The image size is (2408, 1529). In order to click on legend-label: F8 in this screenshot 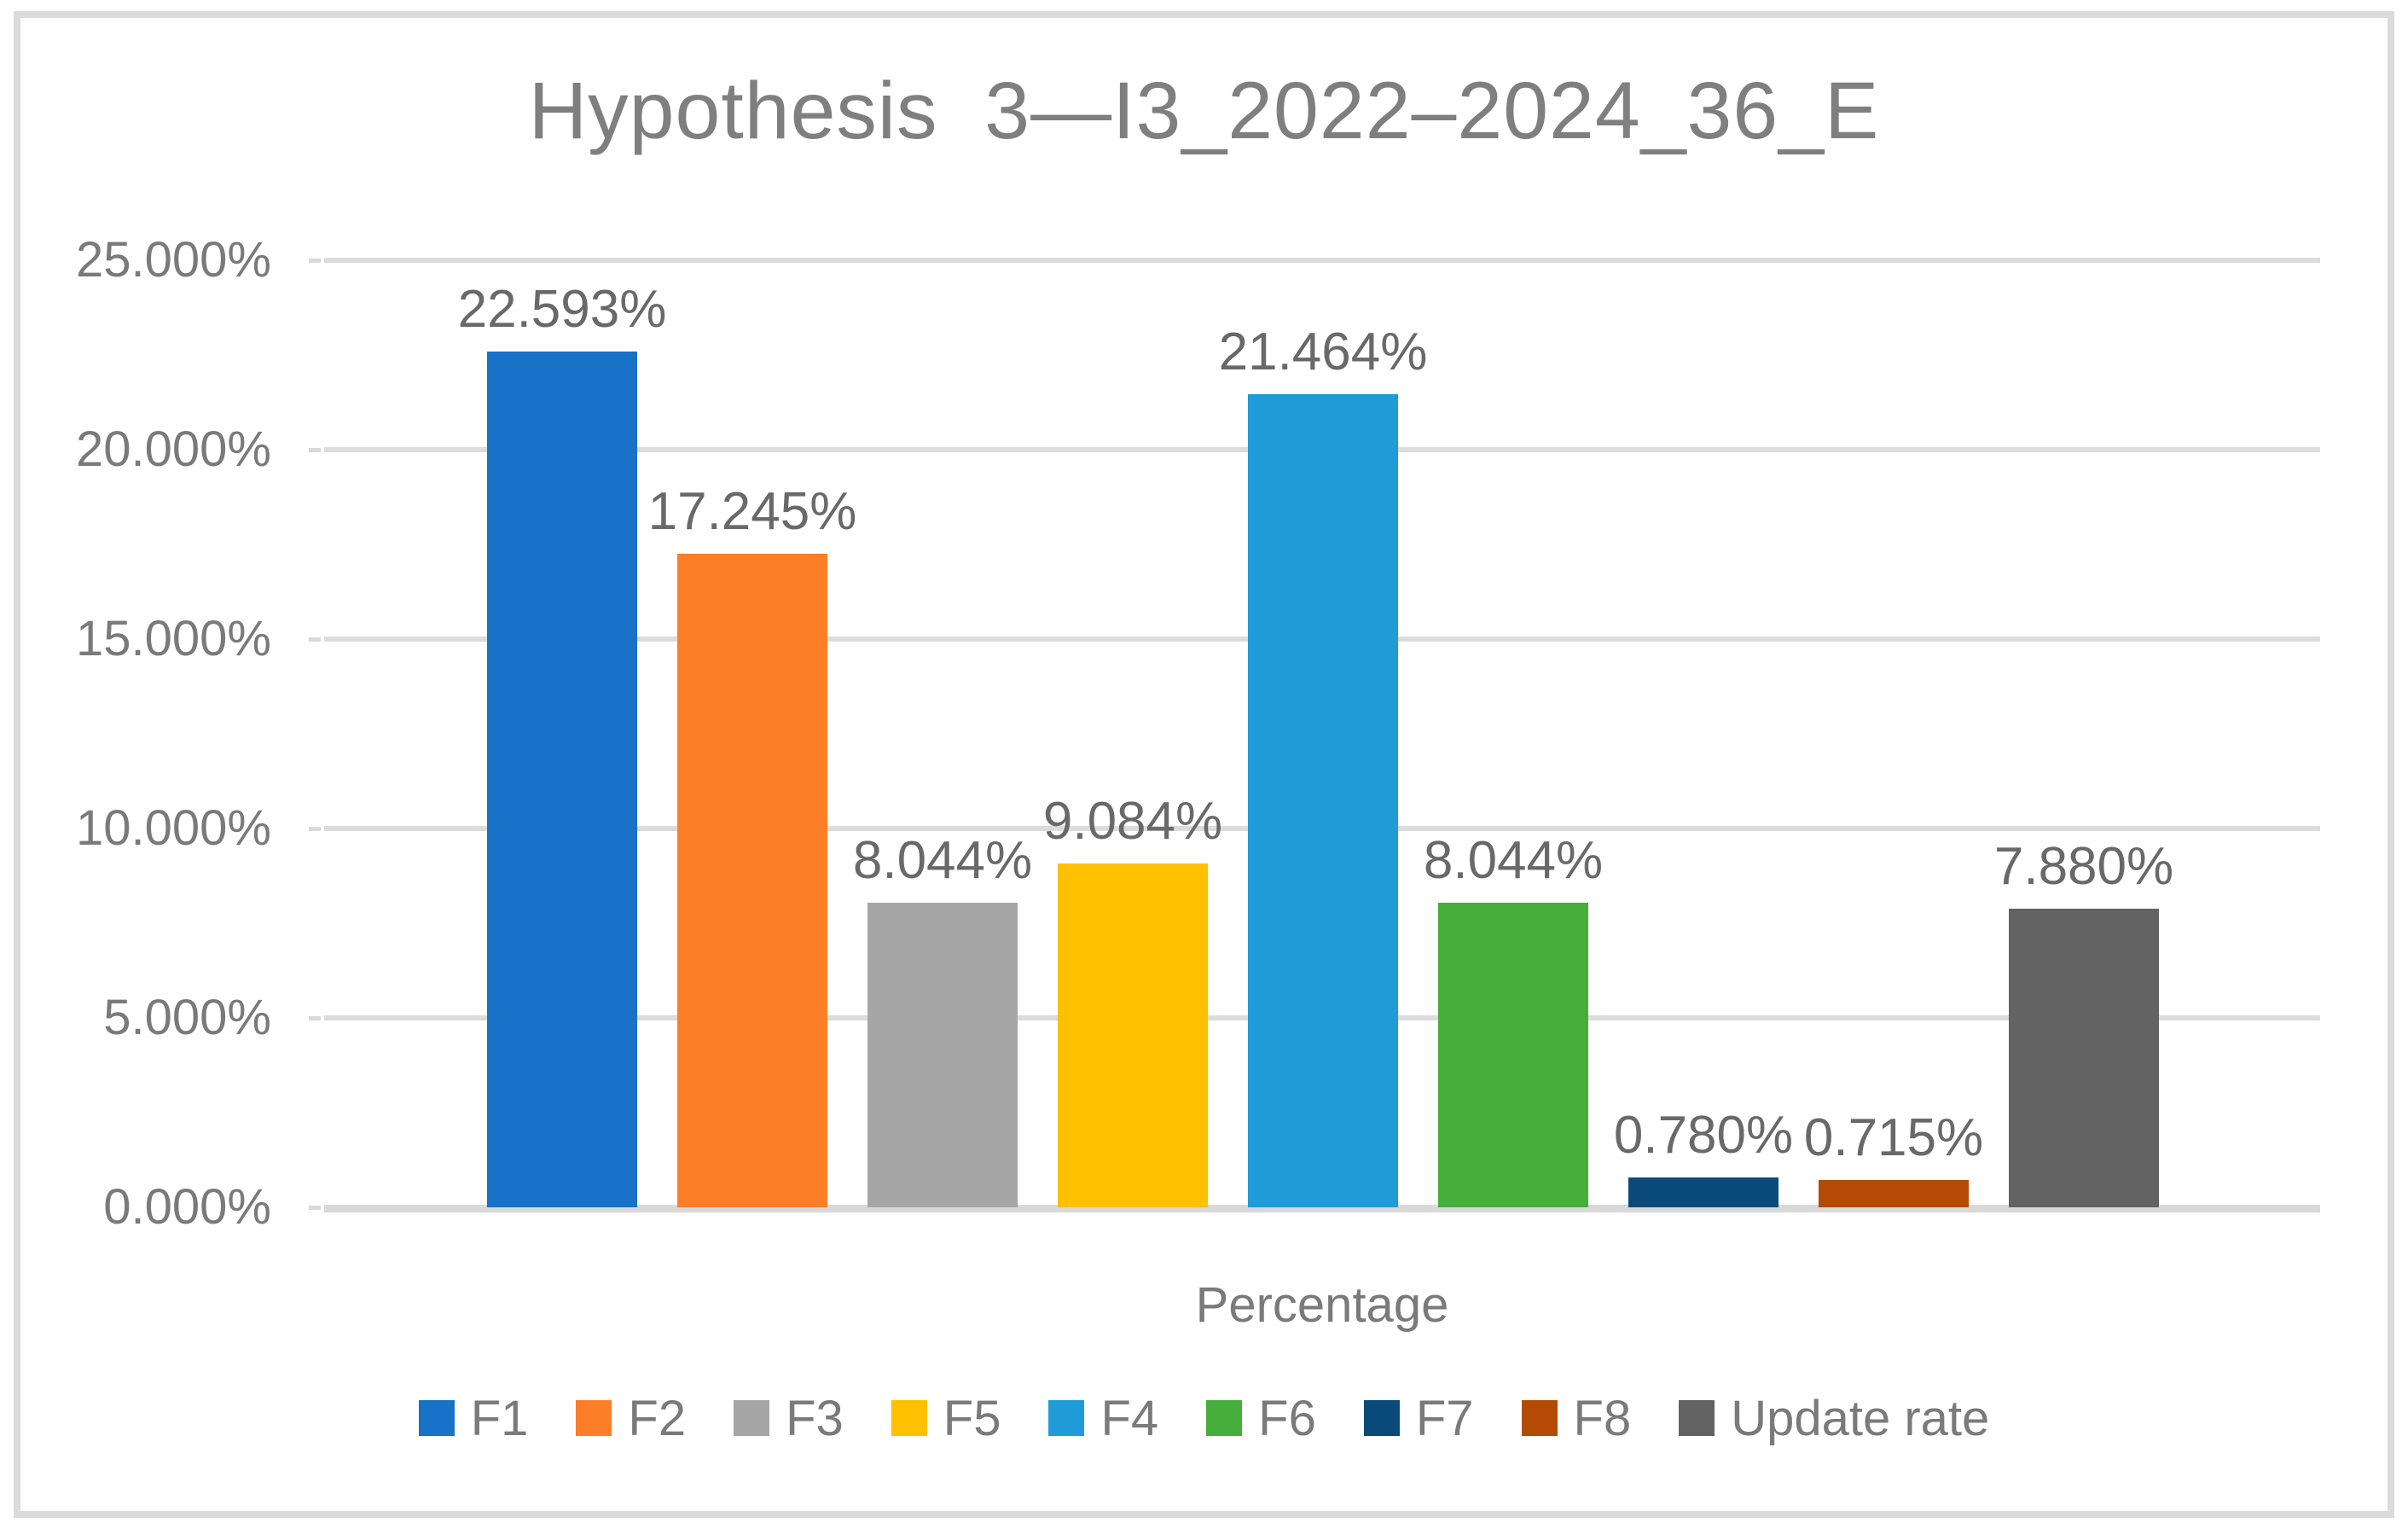, I will do `click(1602, 1418)`.